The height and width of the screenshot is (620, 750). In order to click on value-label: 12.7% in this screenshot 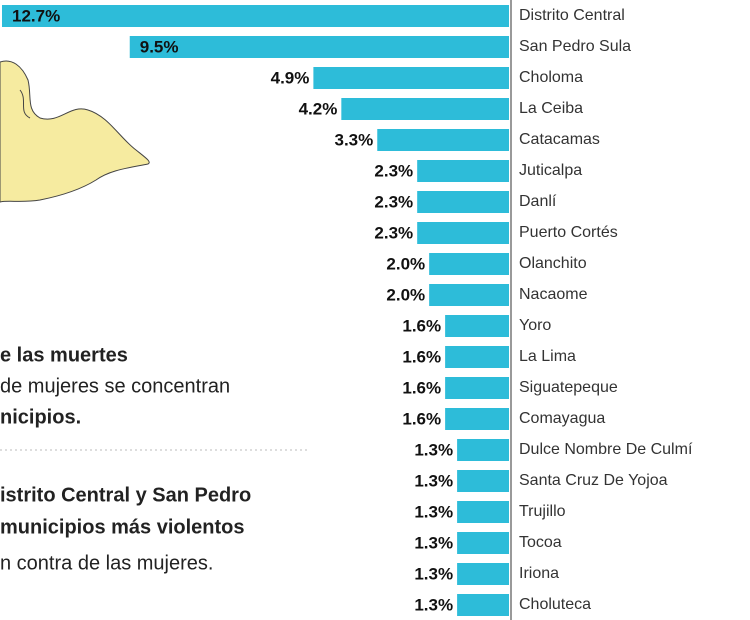, I will do `click(36, 15)`.